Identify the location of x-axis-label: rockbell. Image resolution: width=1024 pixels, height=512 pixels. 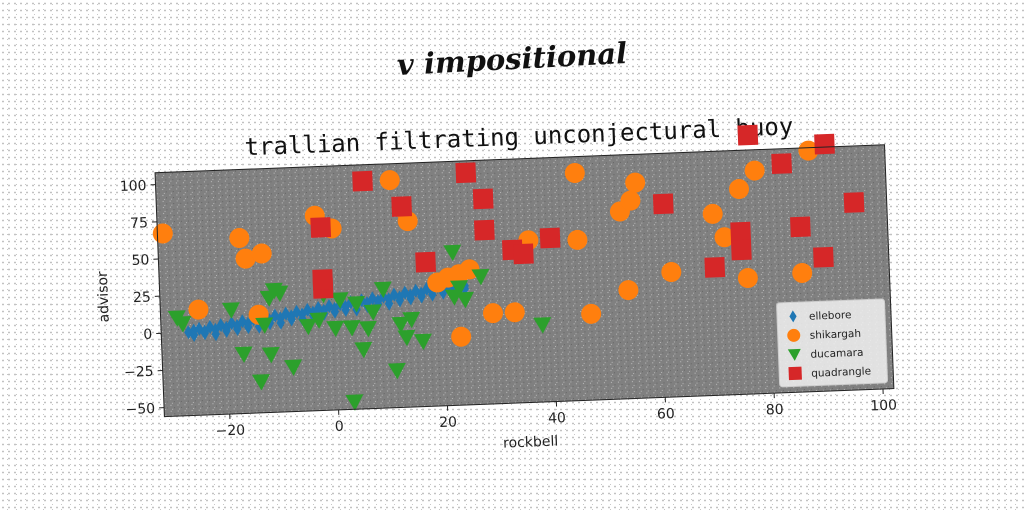
(531, 442).